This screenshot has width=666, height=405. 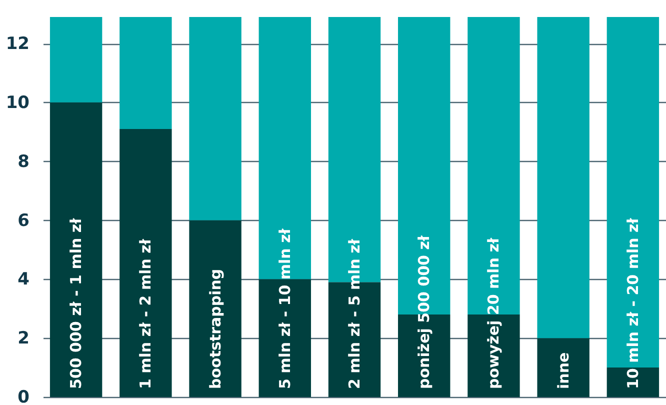 What do you see at coordinates (24, 162) in the screenshot?
I see `y-tick-label: 8` at bounding box center [24, 162].